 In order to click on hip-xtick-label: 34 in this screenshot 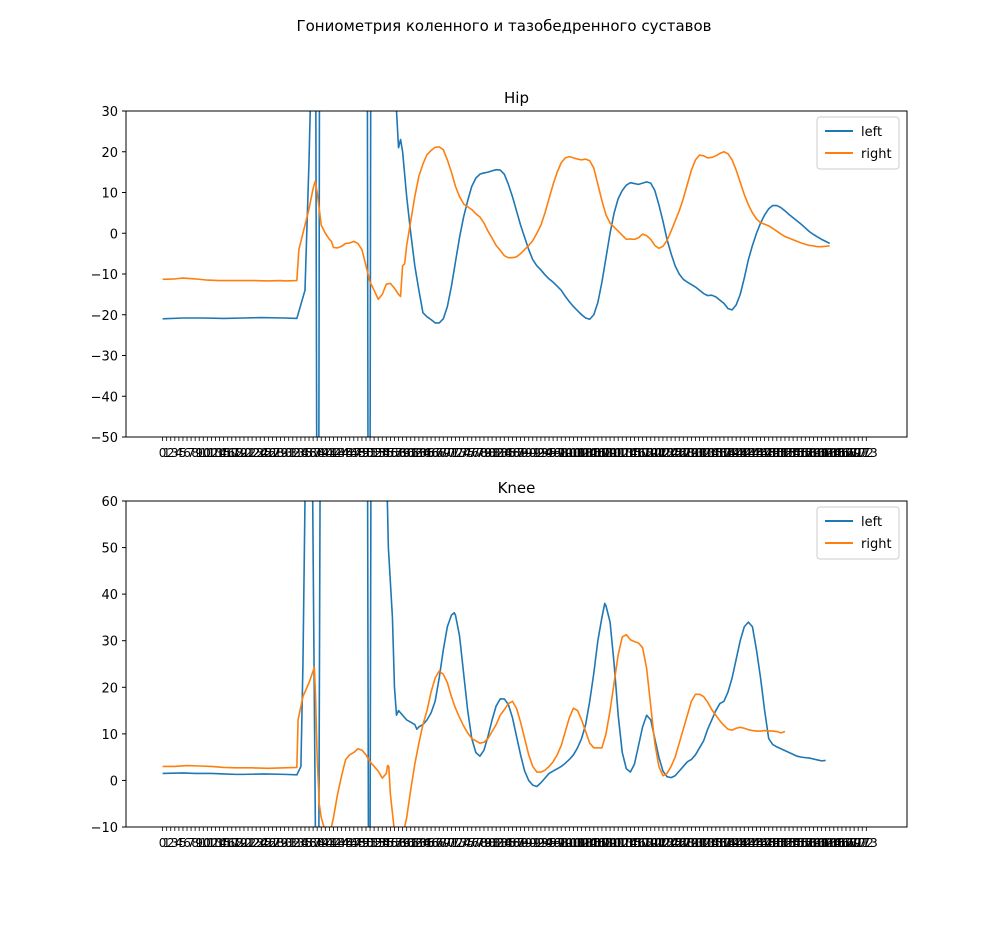, I will do `click(300, 453)`.